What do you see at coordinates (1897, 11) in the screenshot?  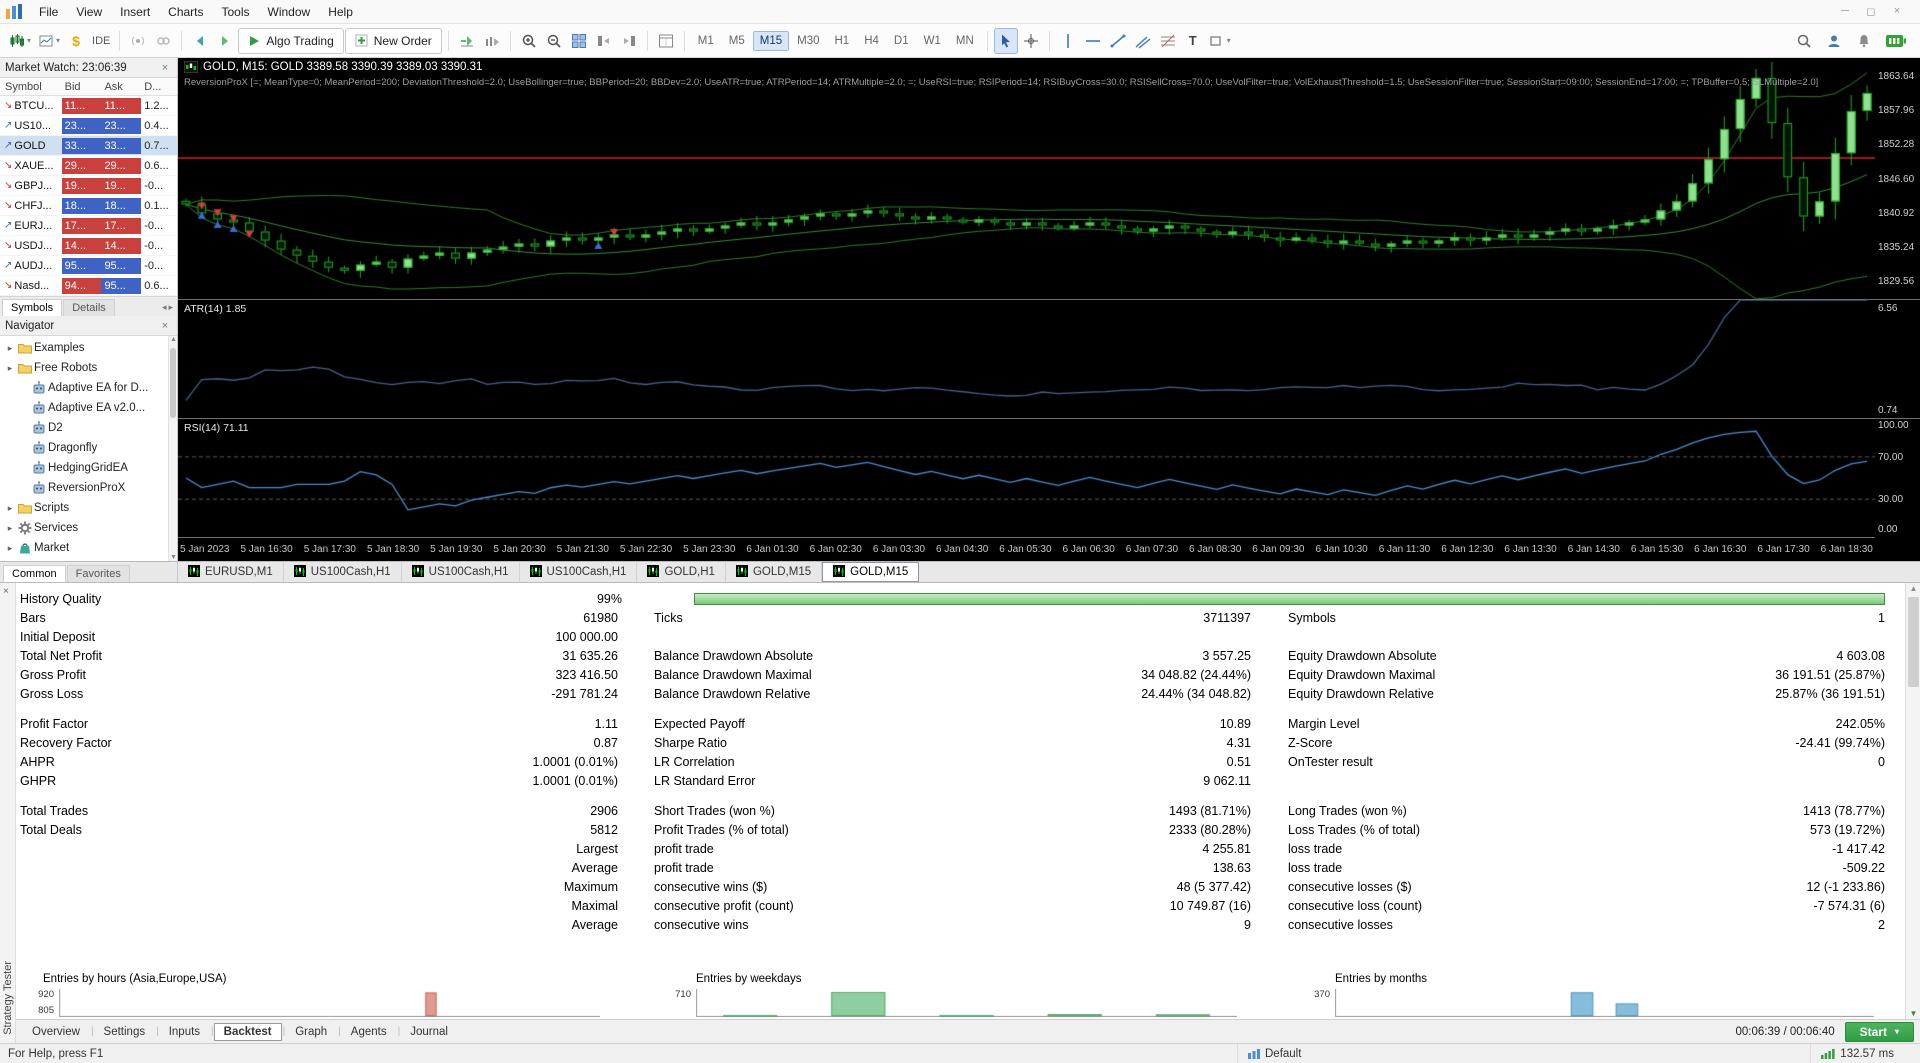 I see `window-close-icon: ×` at bounding box center [1897, 11].